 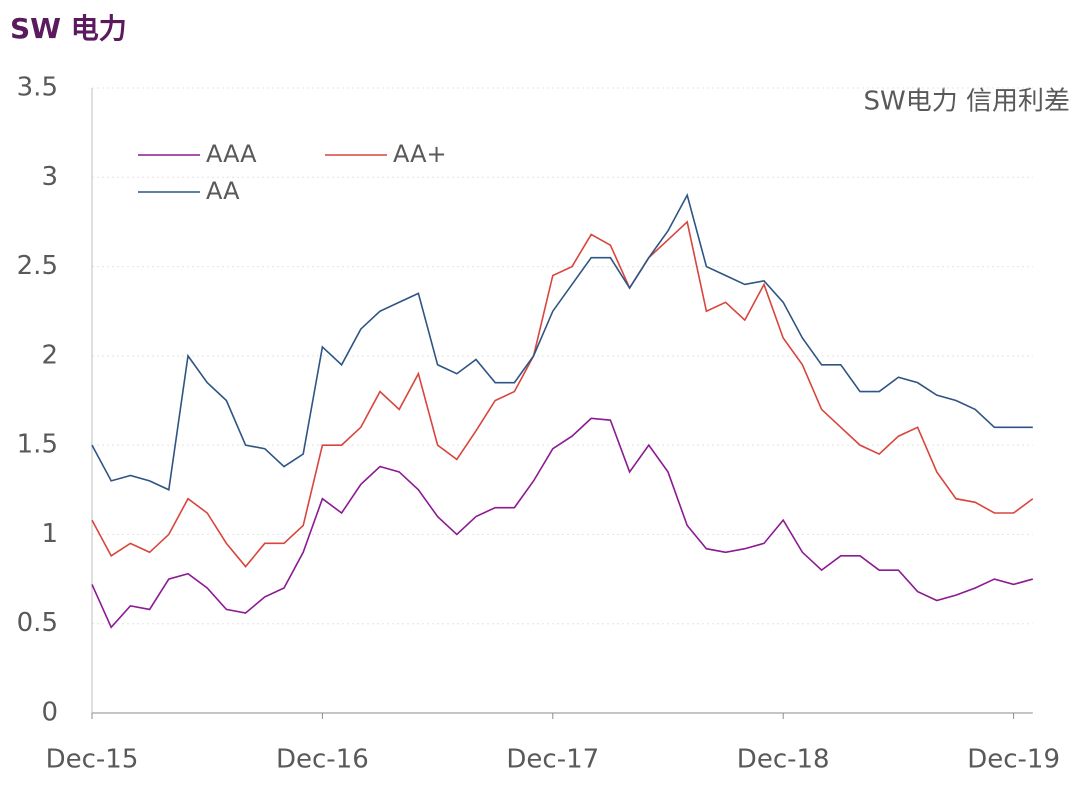 What do you see at coordinates (322, 760) in the screenshot?
I see `x-tick-label: Dec-16` at bounding box center [322, 760].